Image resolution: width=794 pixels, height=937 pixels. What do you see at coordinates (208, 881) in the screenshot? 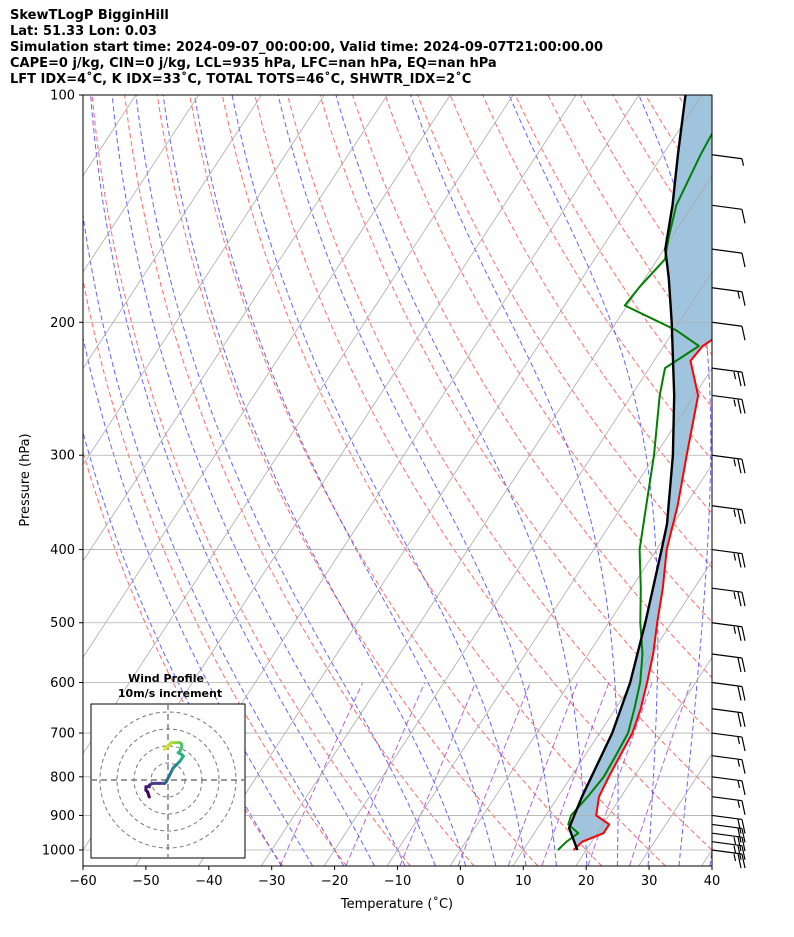
I see `x-tick-label: −40` at bounding box center [208, 881].